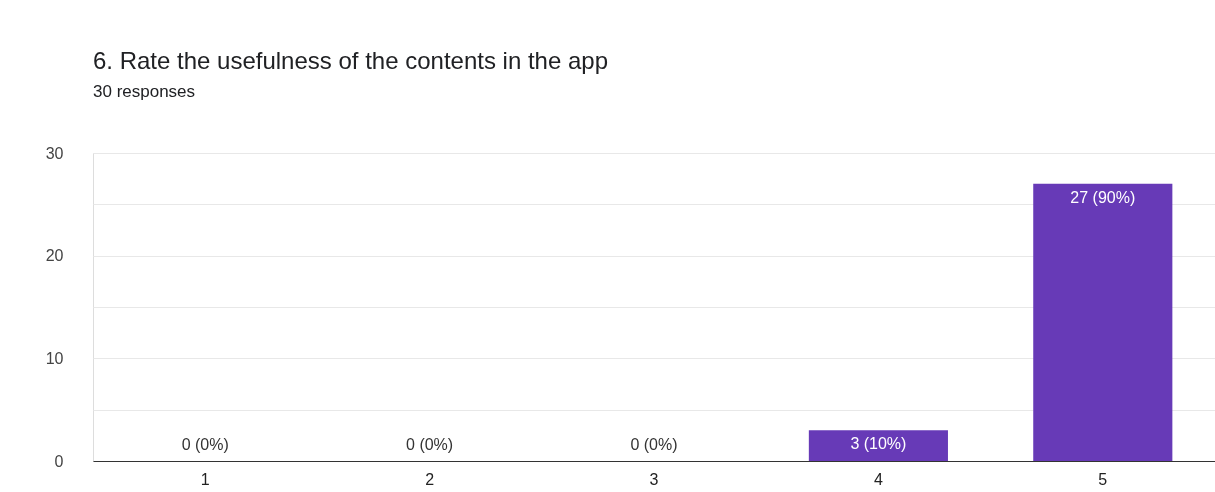  Describe the element at coordinates (430, 479) in the screenshot. I see `x-tick-label: 2` at that location.